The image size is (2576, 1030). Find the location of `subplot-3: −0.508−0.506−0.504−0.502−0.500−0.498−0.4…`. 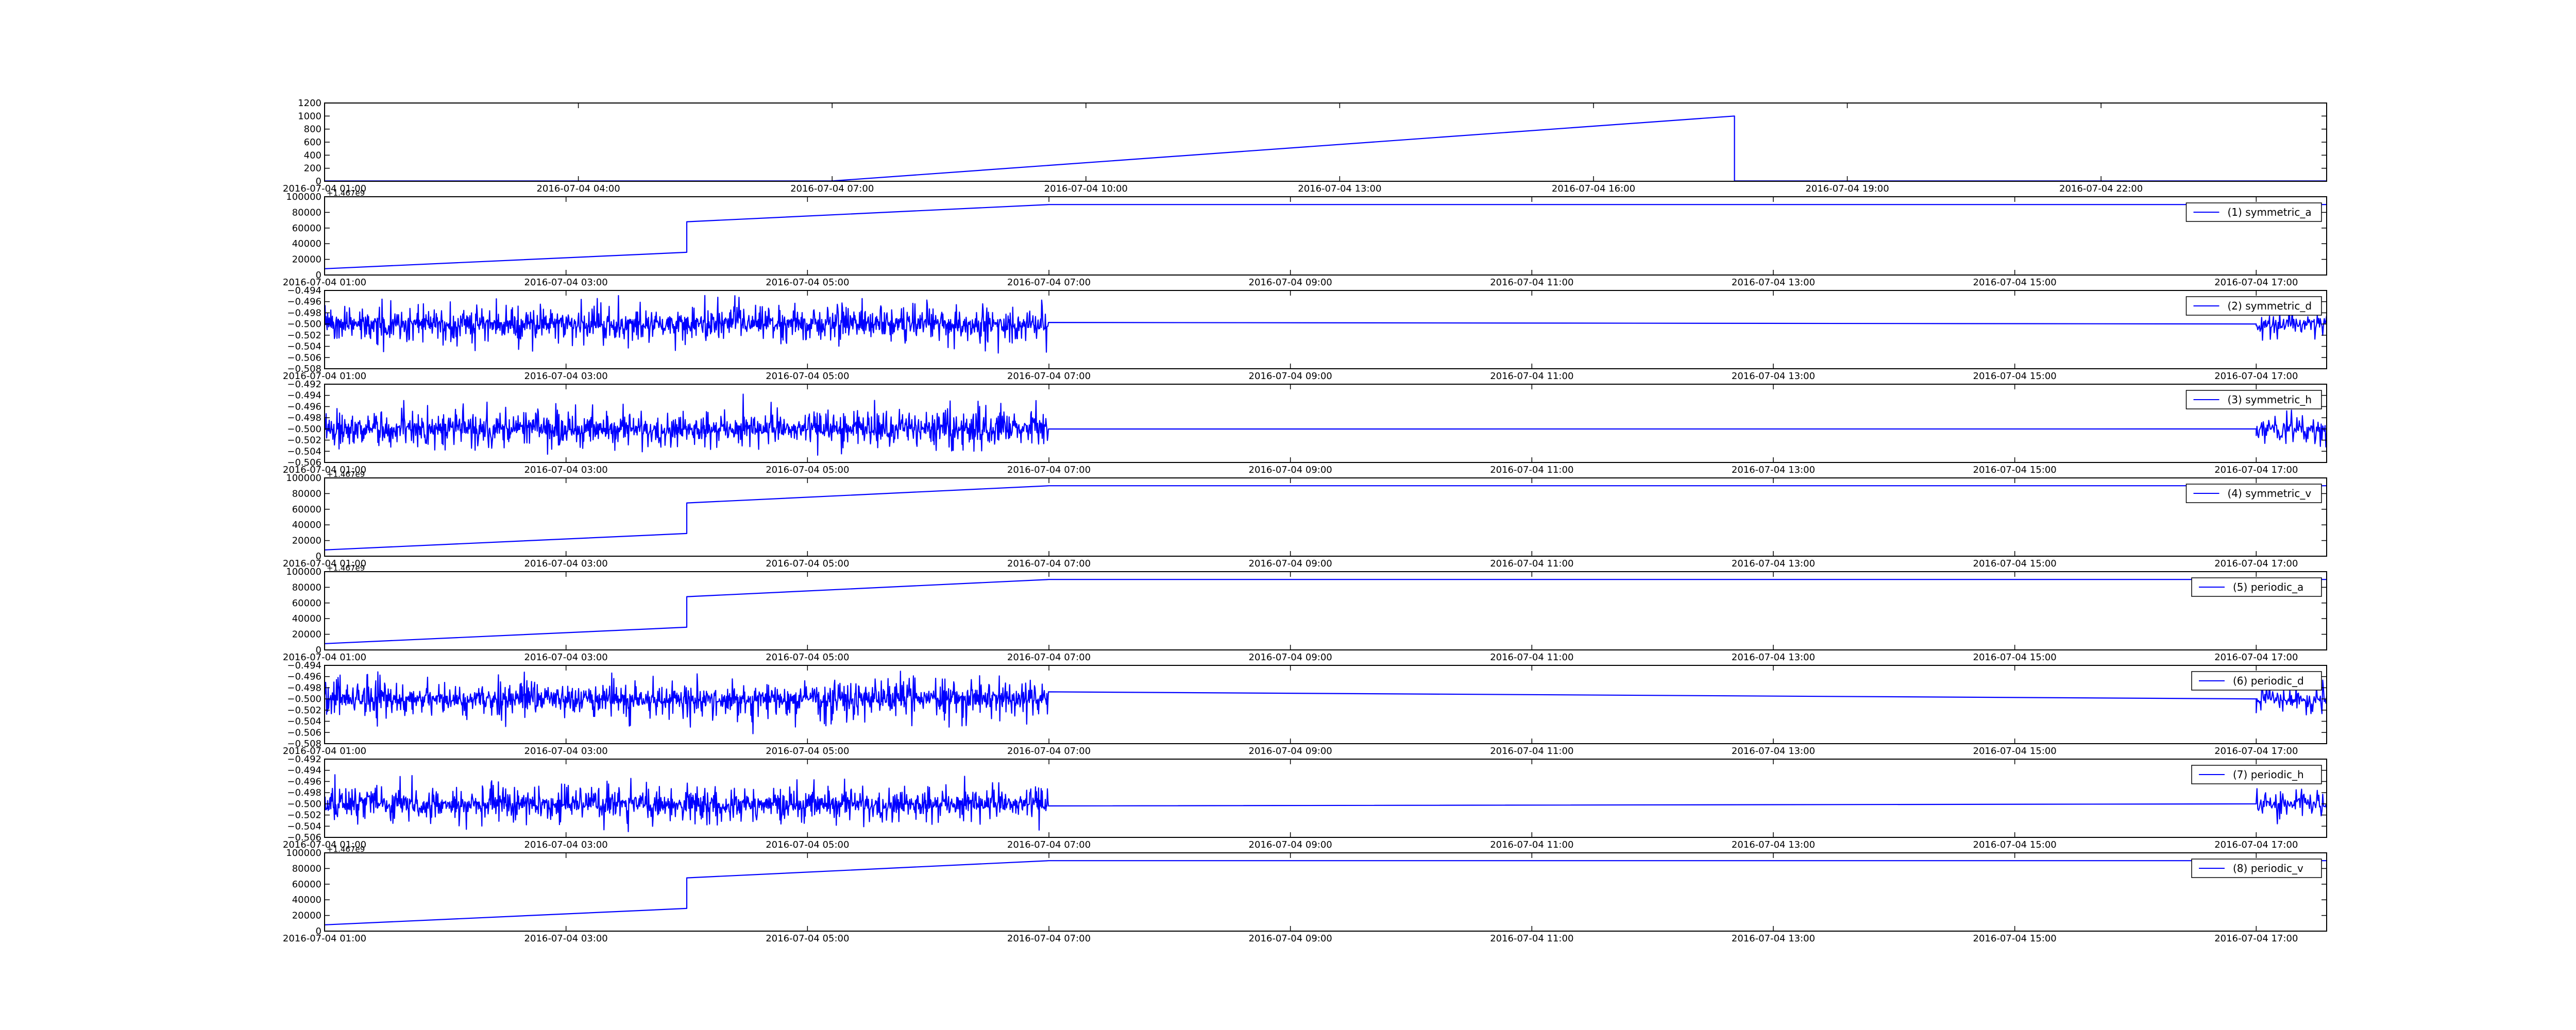

subplot-3: −0.508−0.506−0.504−0.502−0.500−0.498−0.4… is located at coordinates (1305, 333).